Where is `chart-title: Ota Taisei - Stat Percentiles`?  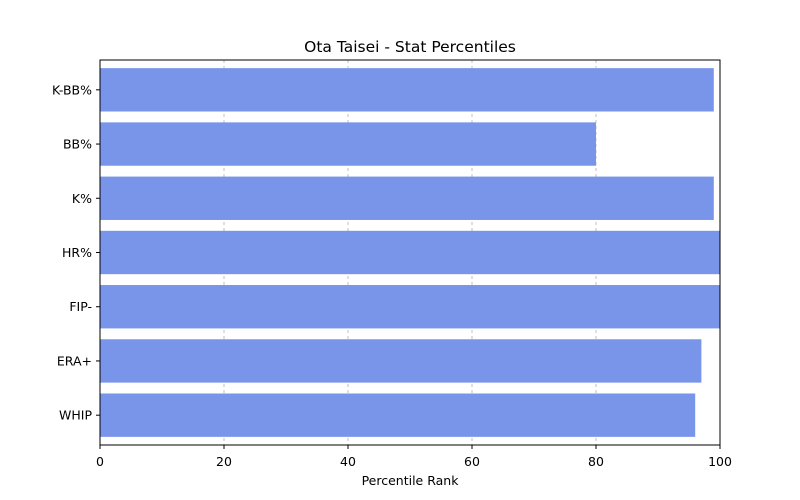
chart-title: Ota Taisei - Stat Percentiles is located at coordinates (410, 47).